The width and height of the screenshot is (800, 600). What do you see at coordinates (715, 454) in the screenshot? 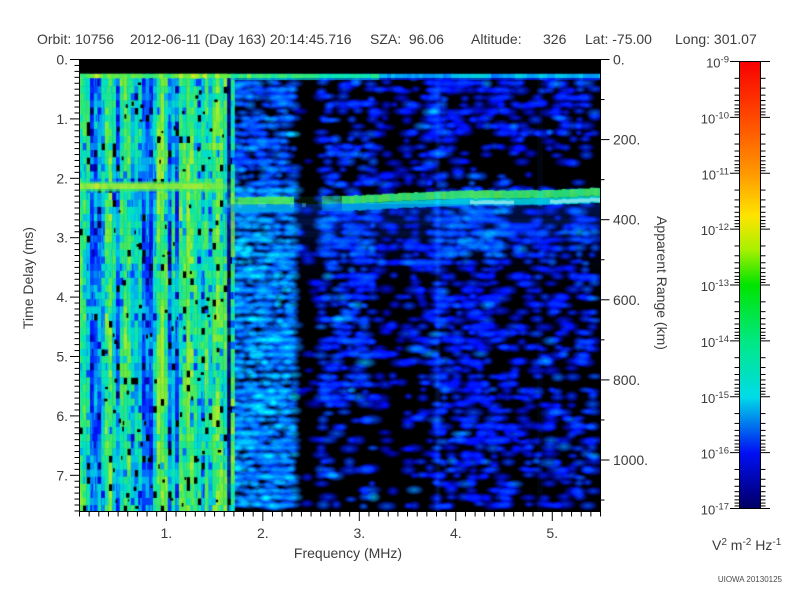
I see `svg-text: 10-16` at bounding box center [715, 454].